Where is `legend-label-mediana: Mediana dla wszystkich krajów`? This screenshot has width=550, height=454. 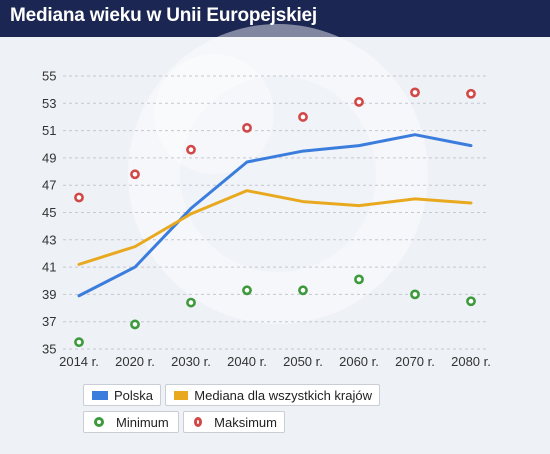
legend-label-mediana: Mediana dla wszystkich krajów is located at coordinates (283, 395).